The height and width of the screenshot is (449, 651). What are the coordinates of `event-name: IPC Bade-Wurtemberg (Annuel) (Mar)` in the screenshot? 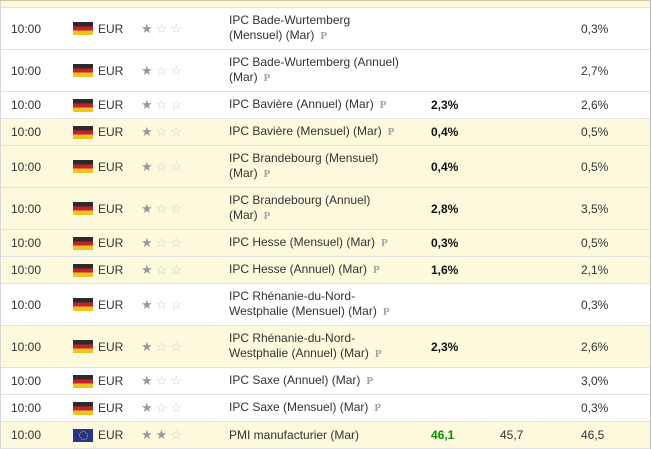 It's located at (314, 69).